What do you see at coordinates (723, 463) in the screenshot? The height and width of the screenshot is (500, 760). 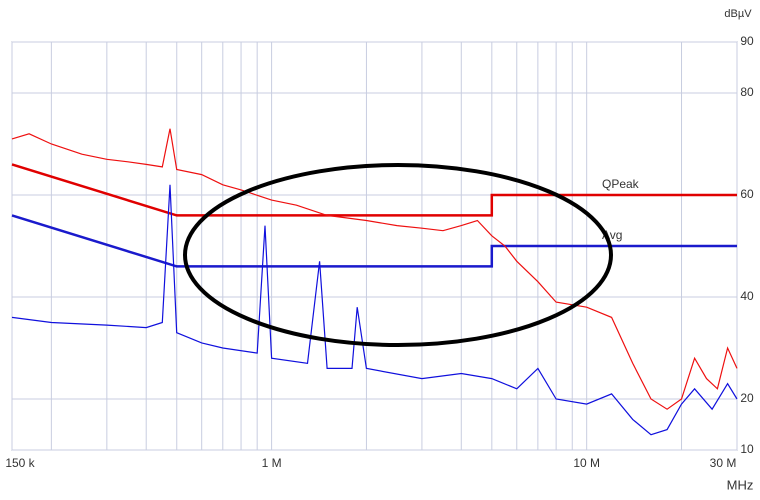 I see `x-tick-label: 30 M` at bounding box center [723, 463].